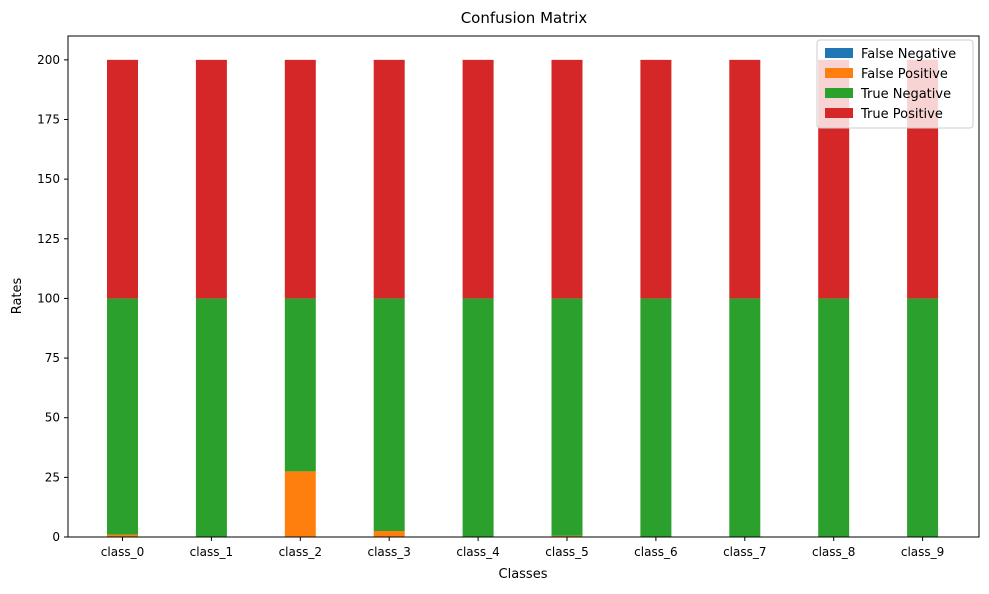 The height and width of the screenshot is (594, 989). I want to click on legend-label-true-negative: True Negative, so click(905, 94).